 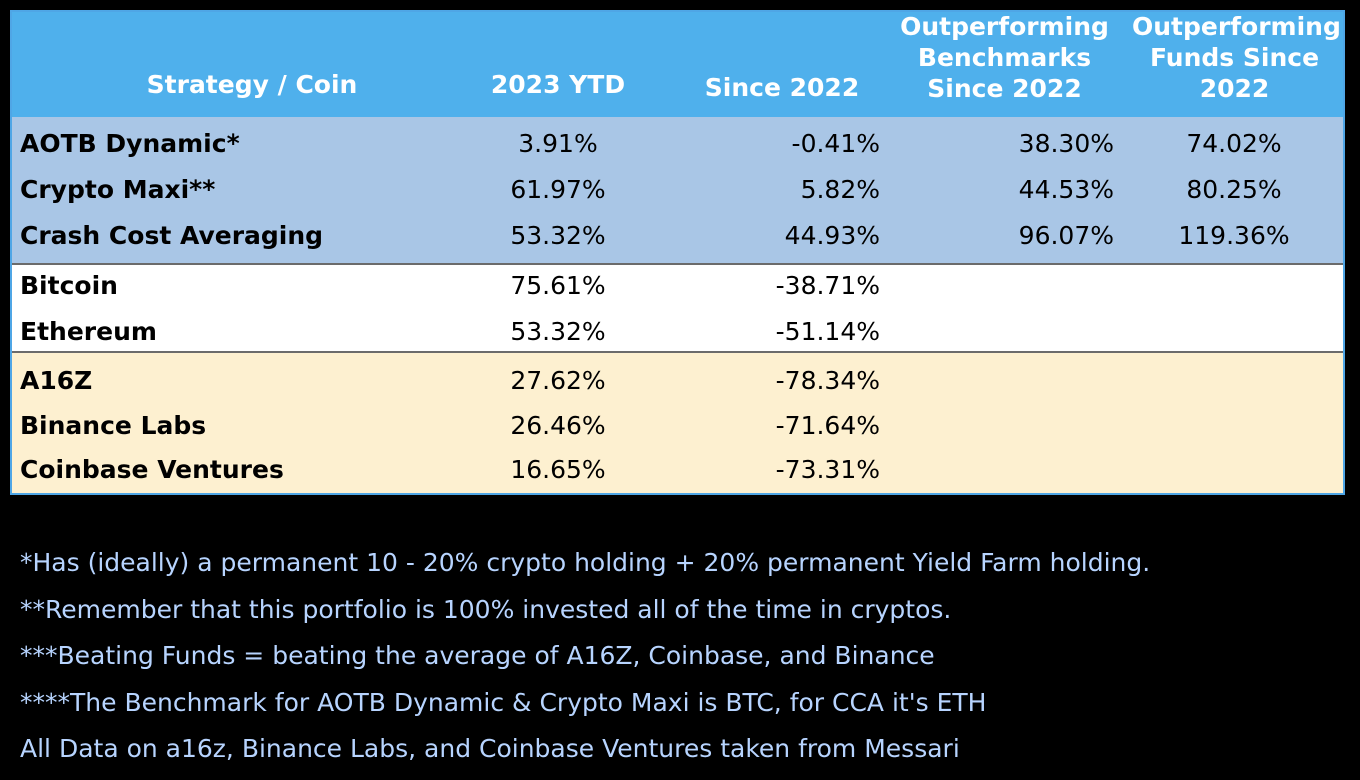 I want to click on row-outperforming-funds: 80.25%, so click(x=1234, y=189).